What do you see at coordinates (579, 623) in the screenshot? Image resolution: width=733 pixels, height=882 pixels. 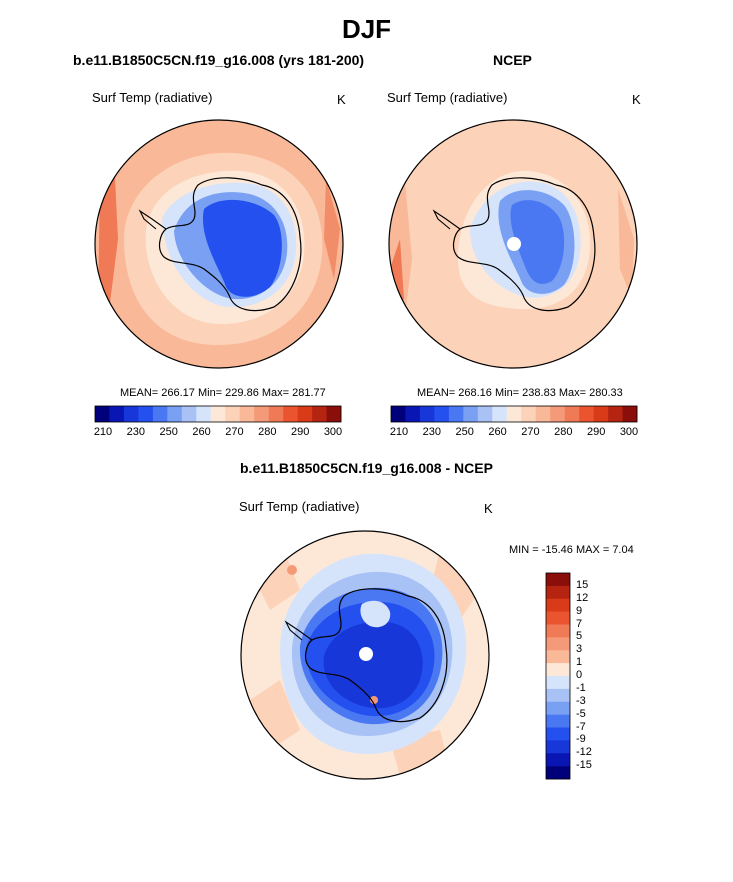 I see `diff-colorbar-tick-label: 7` at bounding box center [579, 623].